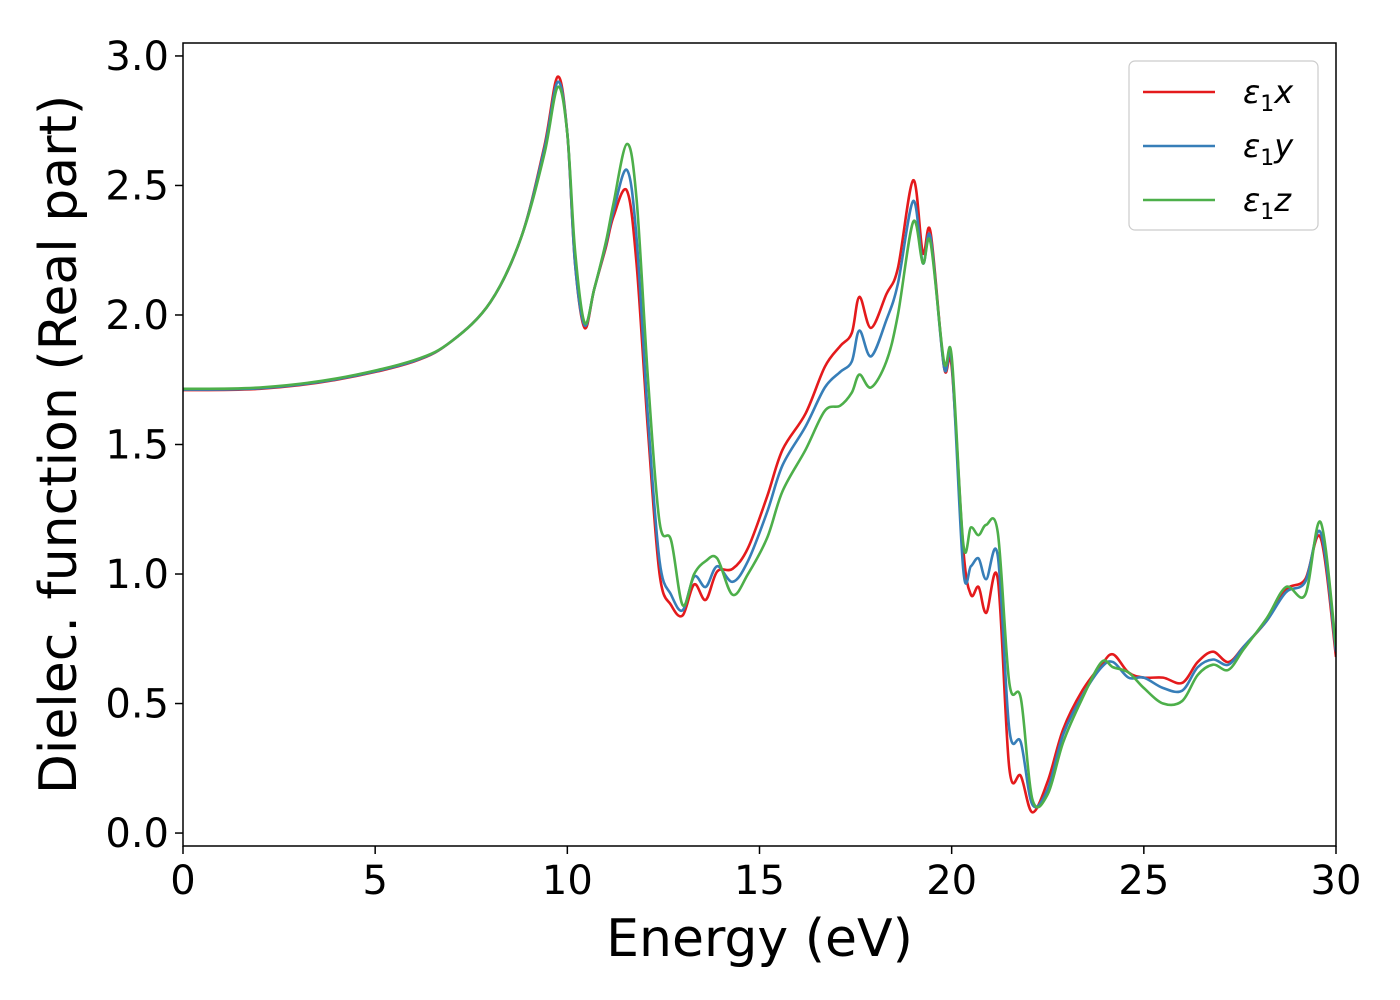  What do you see at coordinates (567, 881) in the screenshot?
I see `x-tick-label: 10` at bounding box center [567, 881].